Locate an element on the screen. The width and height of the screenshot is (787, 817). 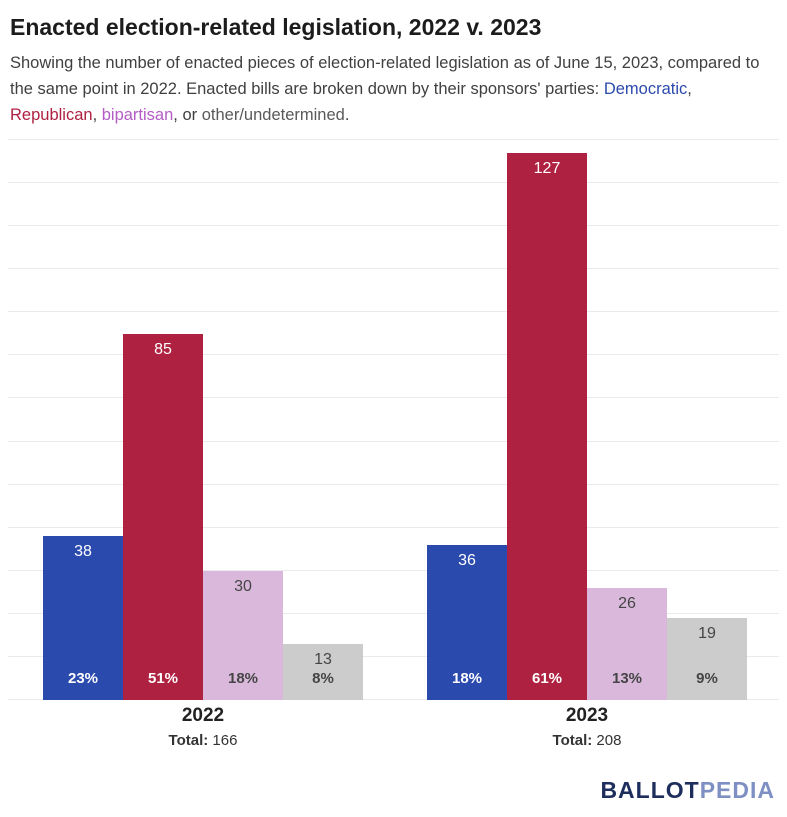
legend-democratic: Democratic is located at coordinates (645, 89).